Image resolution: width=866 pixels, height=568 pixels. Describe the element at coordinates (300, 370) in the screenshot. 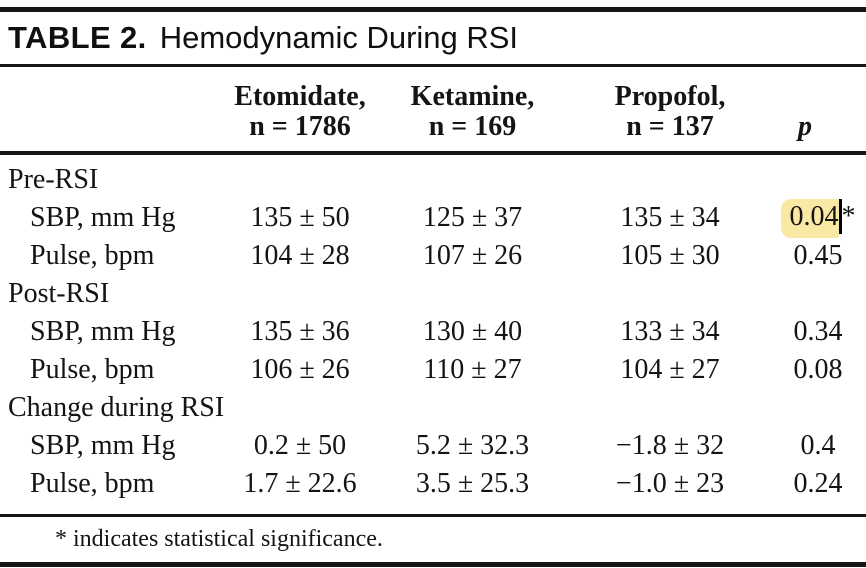

I see `cell-etomidate: 106 ± 26` at that location.